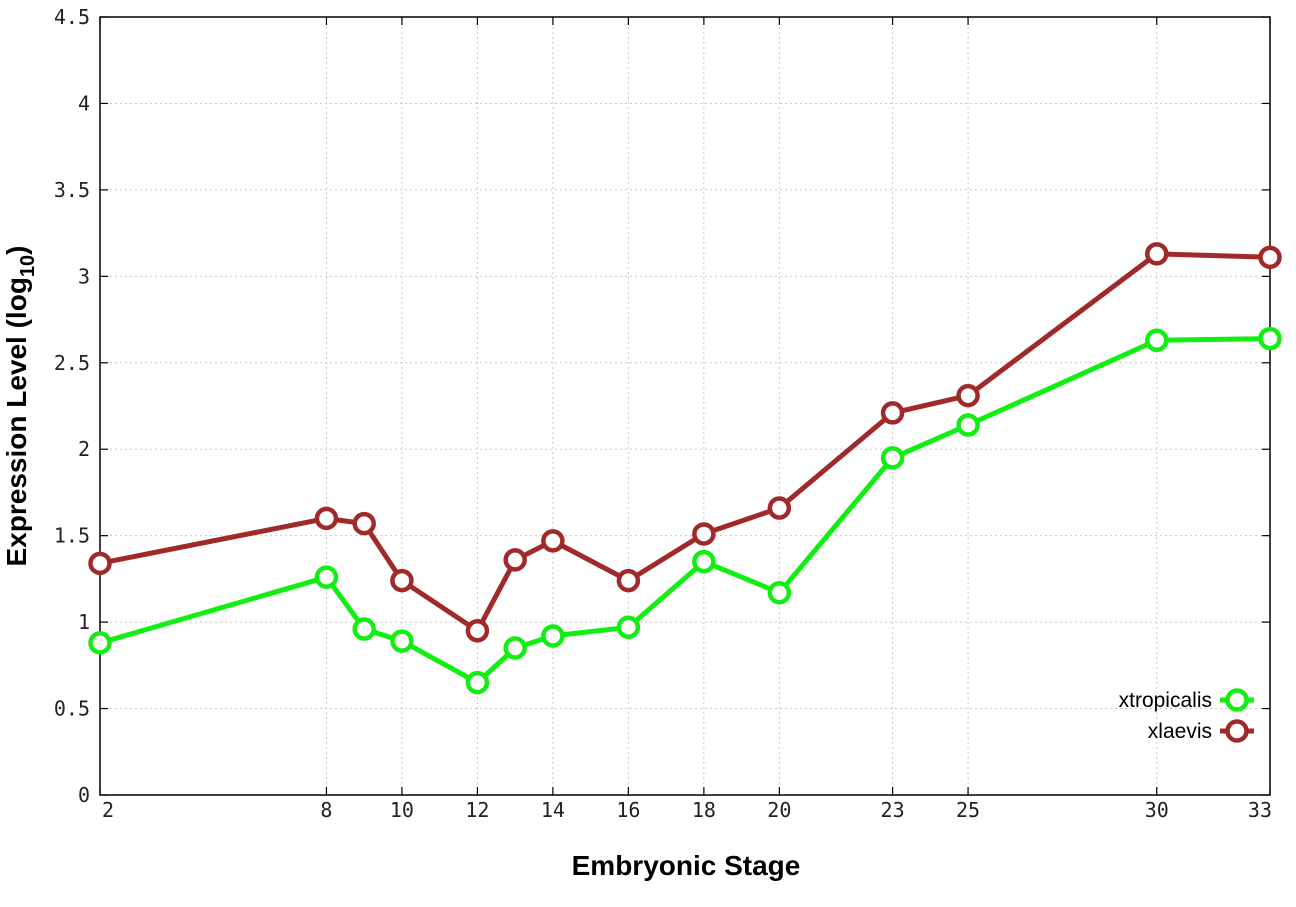 Image resolution: width=1296 pixels, height=907 pixels. What do you see at coordinates (84, 276) in the screenshot?
I see `y-tick-label: 3` at bounding box center [84, 276].